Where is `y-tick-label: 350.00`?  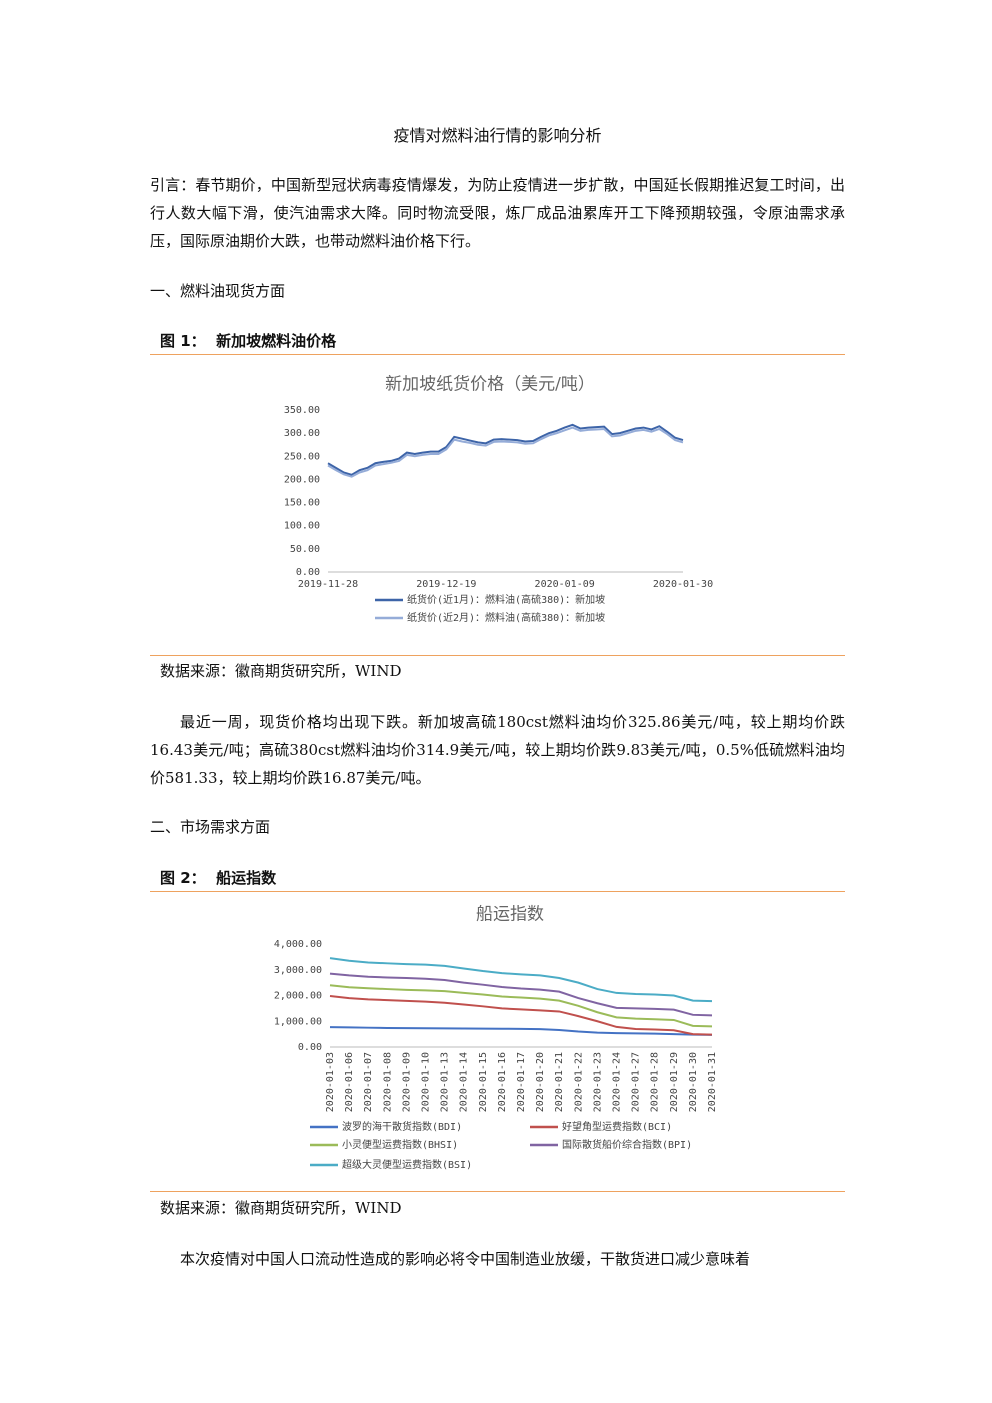
y-tick-label: 350.00 is located at coordinates (302, 410).